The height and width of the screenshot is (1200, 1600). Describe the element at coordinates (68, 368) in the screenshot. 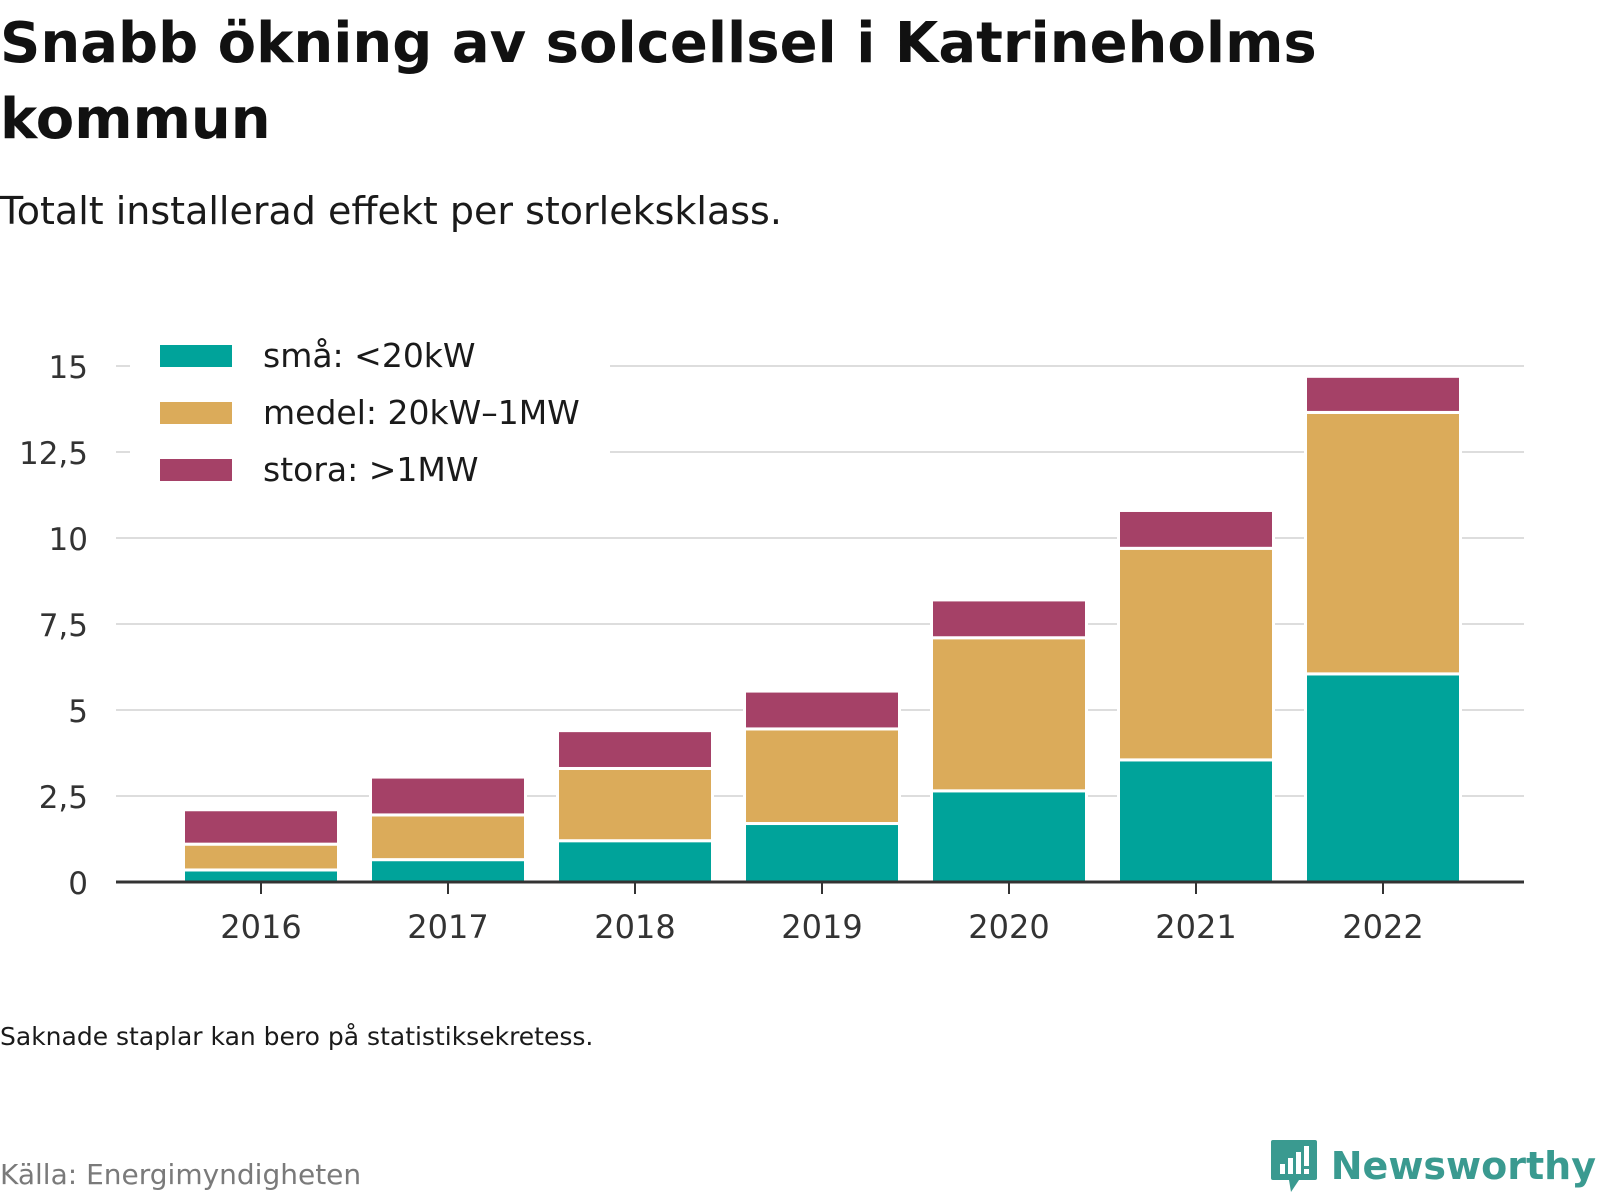

I see `y-tick-label: 15` at that location.